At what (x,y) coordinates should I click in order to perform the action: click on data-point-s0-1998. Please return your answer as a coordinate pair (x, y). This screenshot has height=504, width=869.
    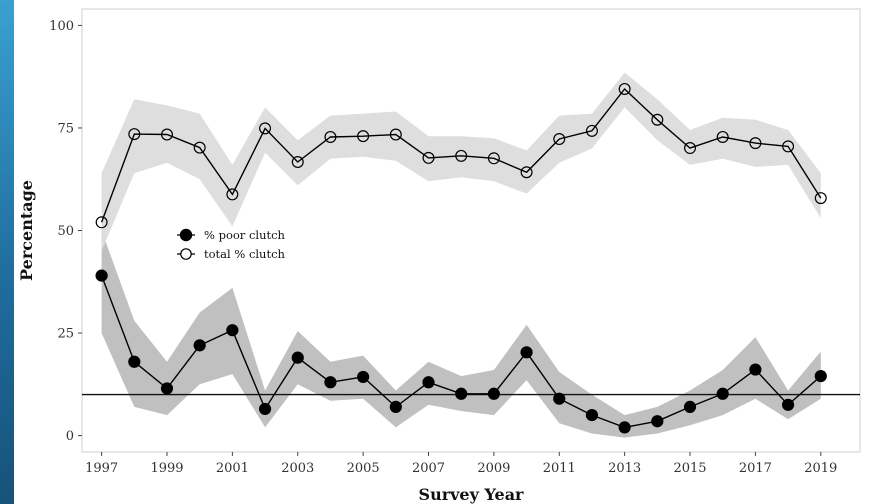
    Looking at the image, I should click on (134, 361).